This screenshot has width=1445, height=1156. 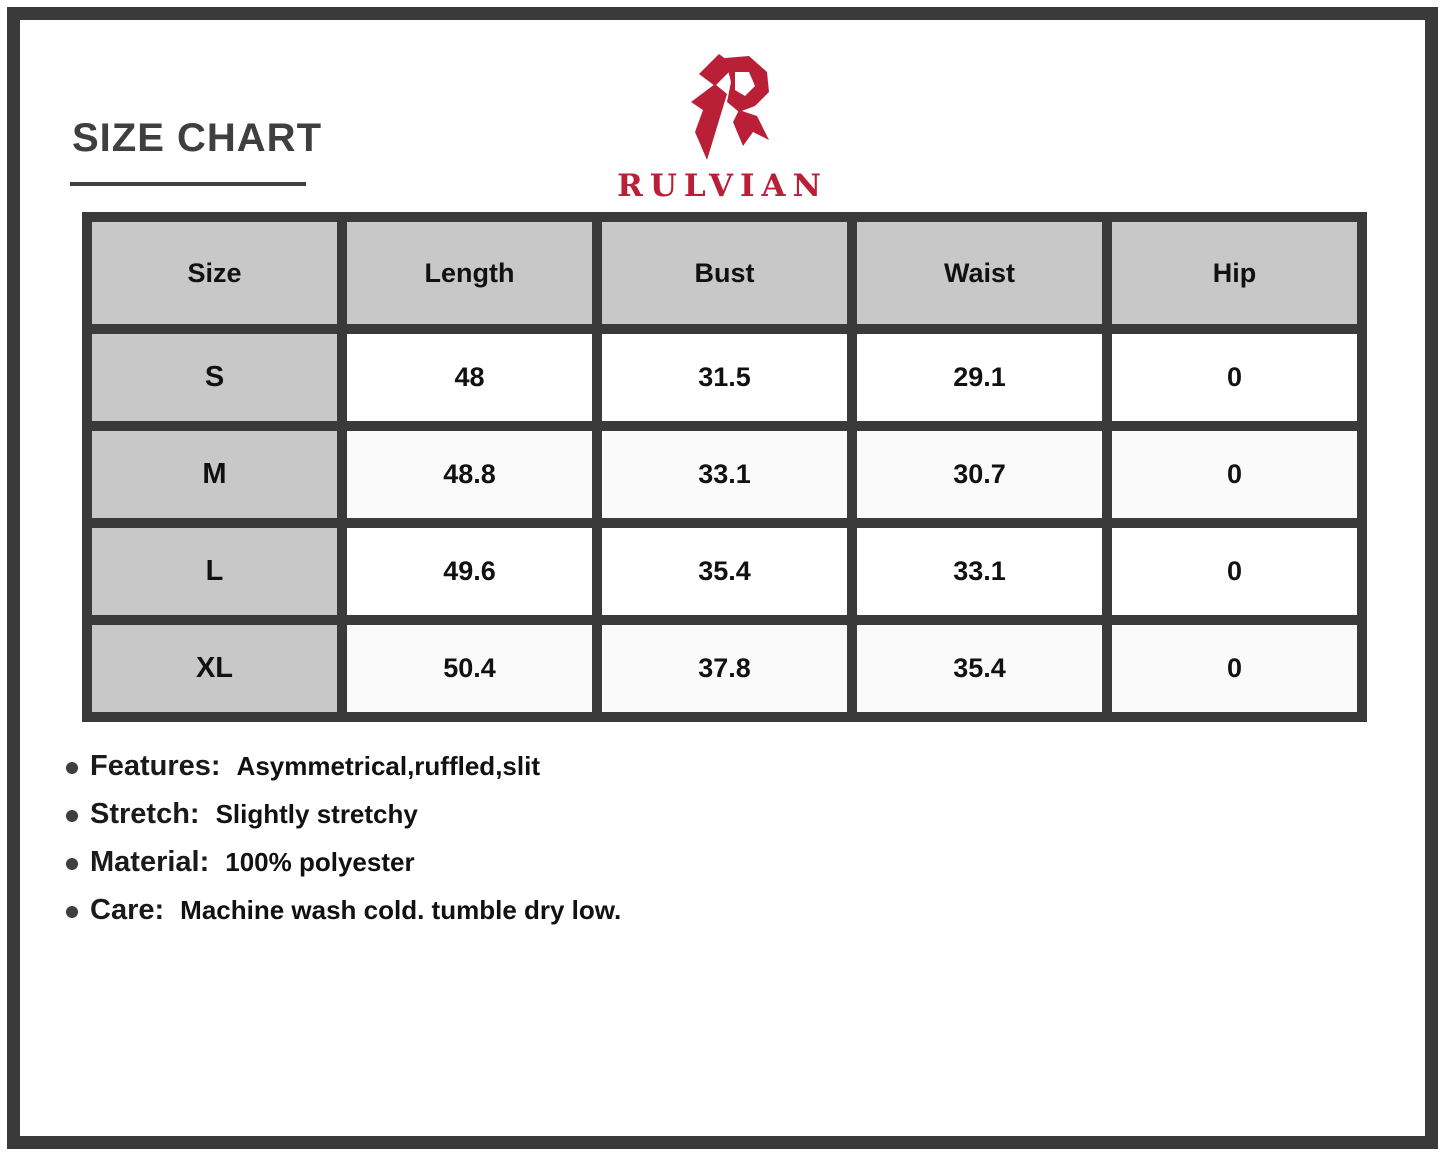 I want to click on table-row-l: L 49.6 35.4 33.1 0, so click(x=724, y=571).